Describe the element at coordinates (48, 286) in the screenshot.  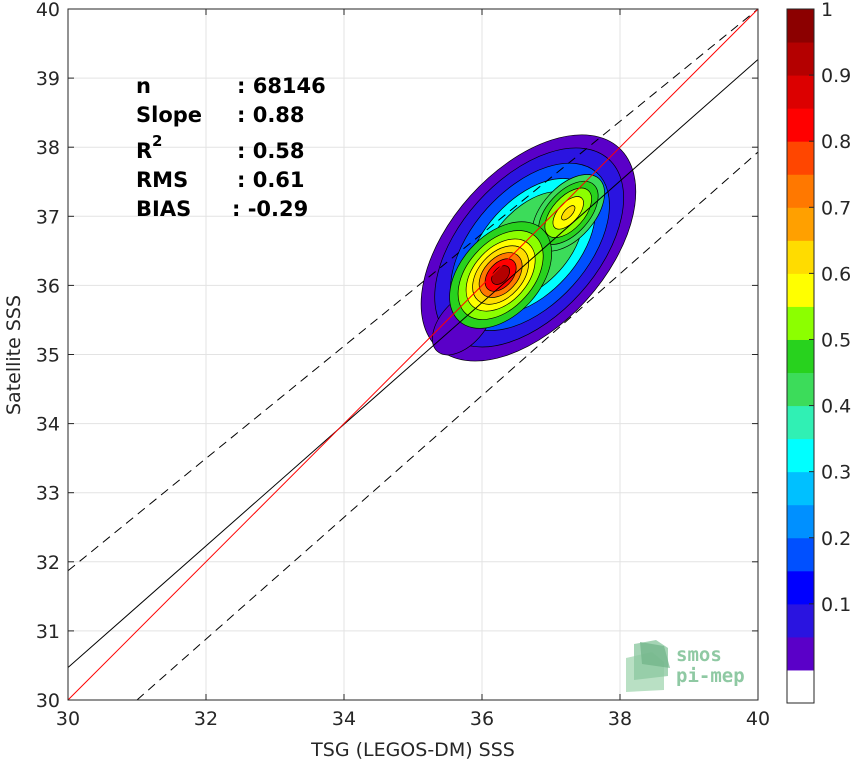
I see `y-tick-label: 36` at that location.